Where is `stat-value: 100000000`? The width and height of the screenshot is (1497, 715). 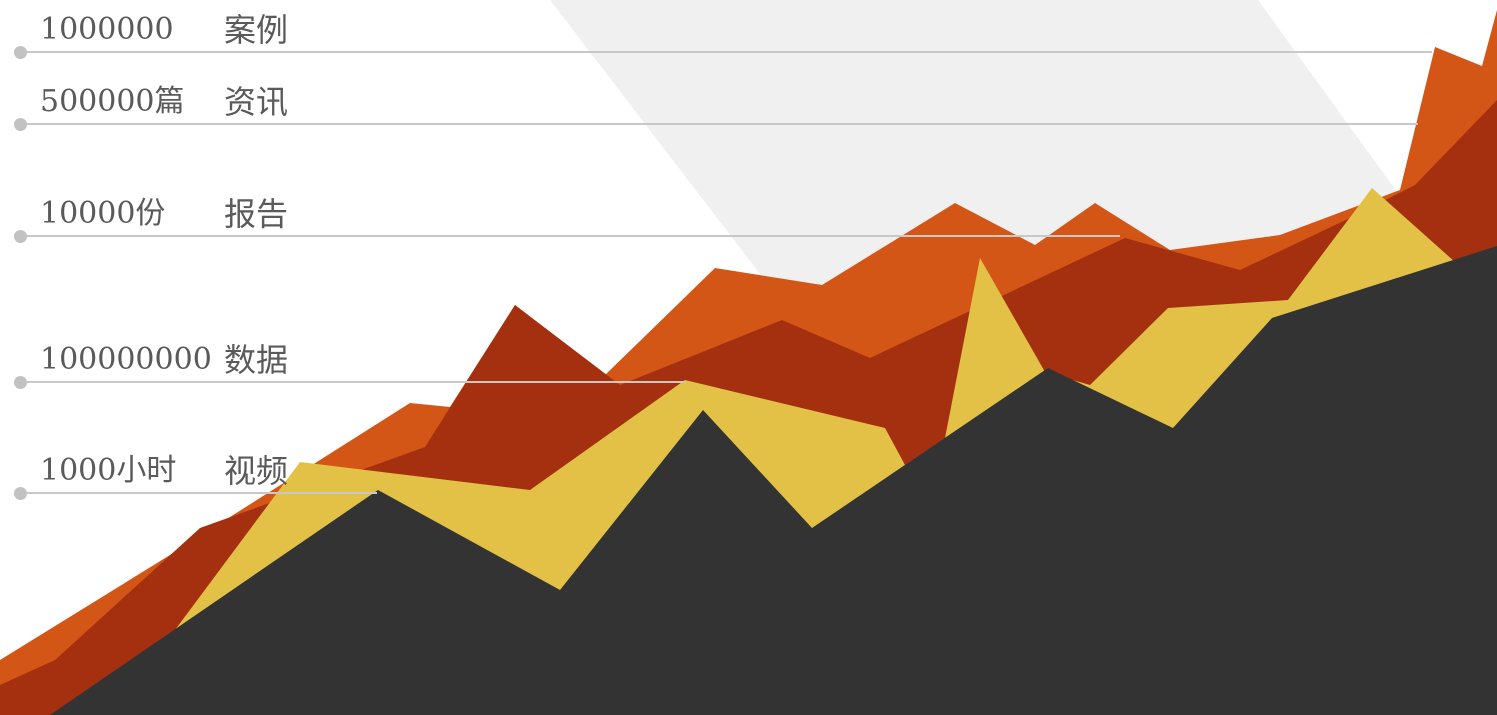
stat-value: 100000000 is located at coordinates (126, 359).